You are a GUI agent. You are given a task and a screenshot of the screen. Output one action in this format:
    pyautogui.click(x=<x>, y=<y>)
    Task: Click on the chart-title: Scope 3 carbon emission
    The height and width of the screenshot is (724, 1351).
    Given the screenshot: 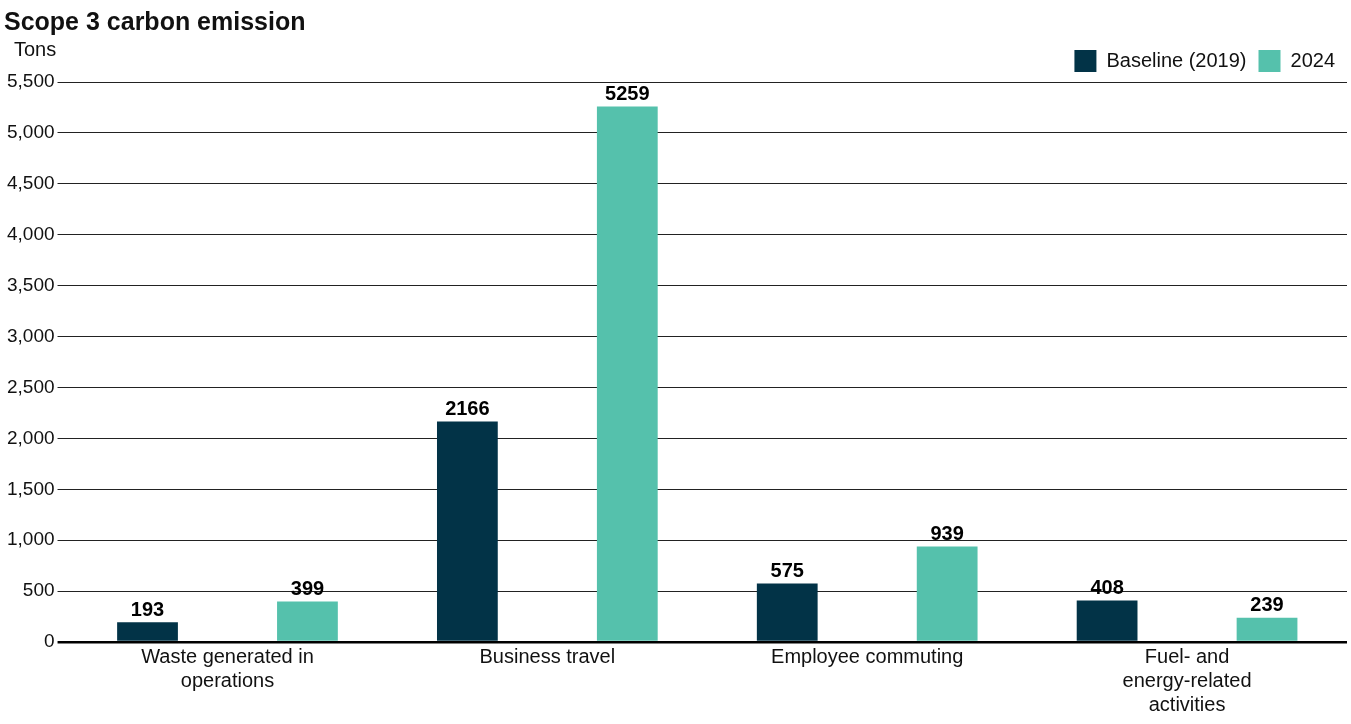 What is the action you would take?
    pyautogui.click(x=155, y=20)
    